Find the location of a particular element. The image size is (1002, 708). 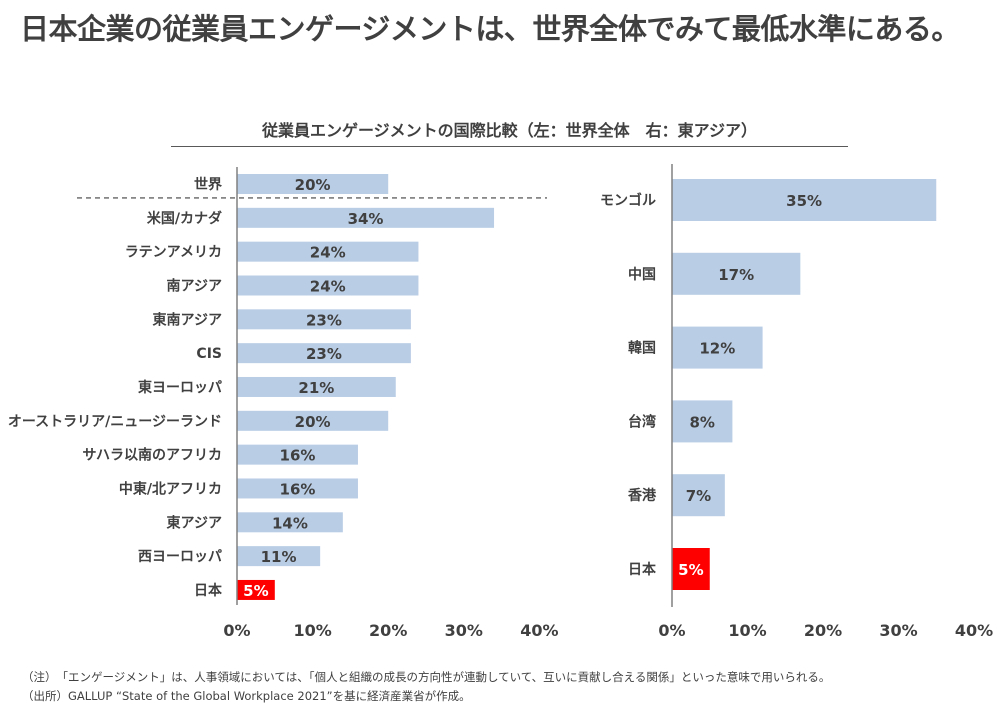

category-label: 韓国 is located at coordinates (642, 348).